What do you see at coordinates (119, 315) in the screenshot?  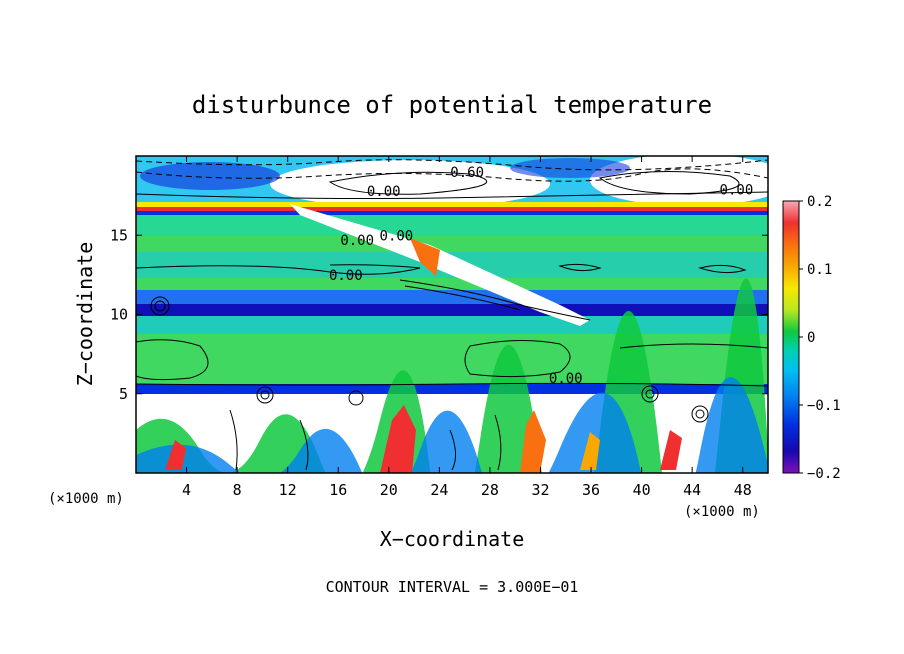 I see `y-tick-label: 10` at bounding box center [119, 315].